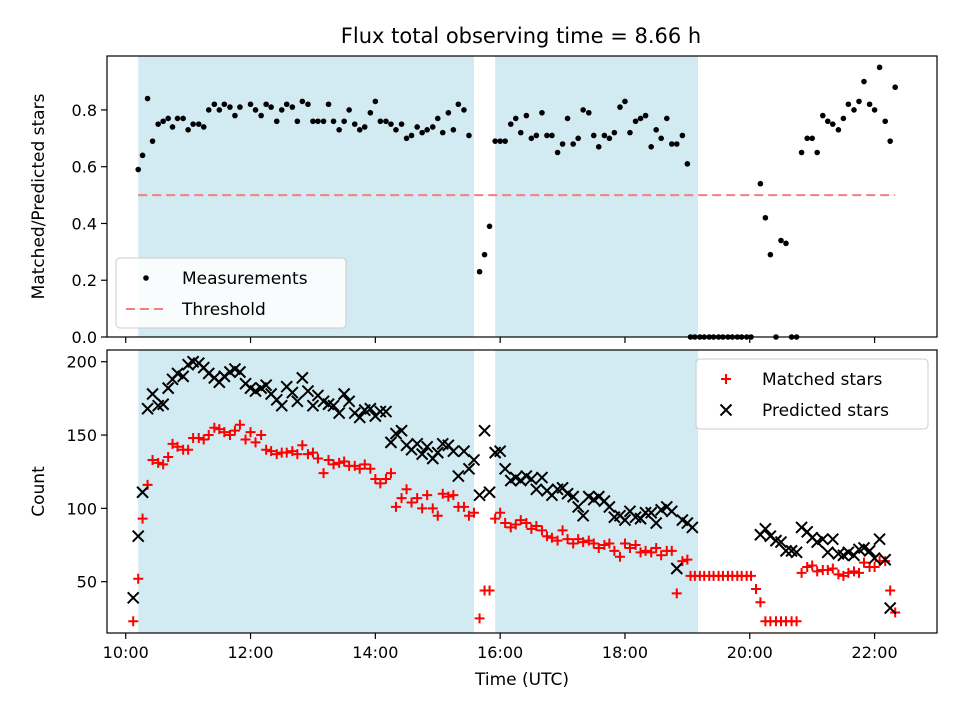 Image resolution: width=960 pixels, height=720 pixels. What do you see at coordinates (81, 508) in the screenshot?
I see `bottom-y-tick-label: 100` at bounding box center [81, 508].